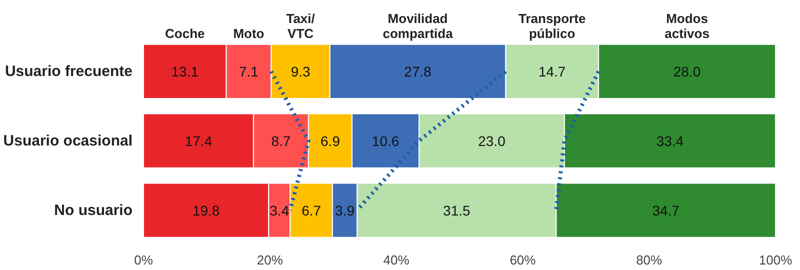 This screenshot has width=800, height=270. Describe the element at coordinates (687, 25) in the screenshot. I see `series-label: Modos activos` at that location.